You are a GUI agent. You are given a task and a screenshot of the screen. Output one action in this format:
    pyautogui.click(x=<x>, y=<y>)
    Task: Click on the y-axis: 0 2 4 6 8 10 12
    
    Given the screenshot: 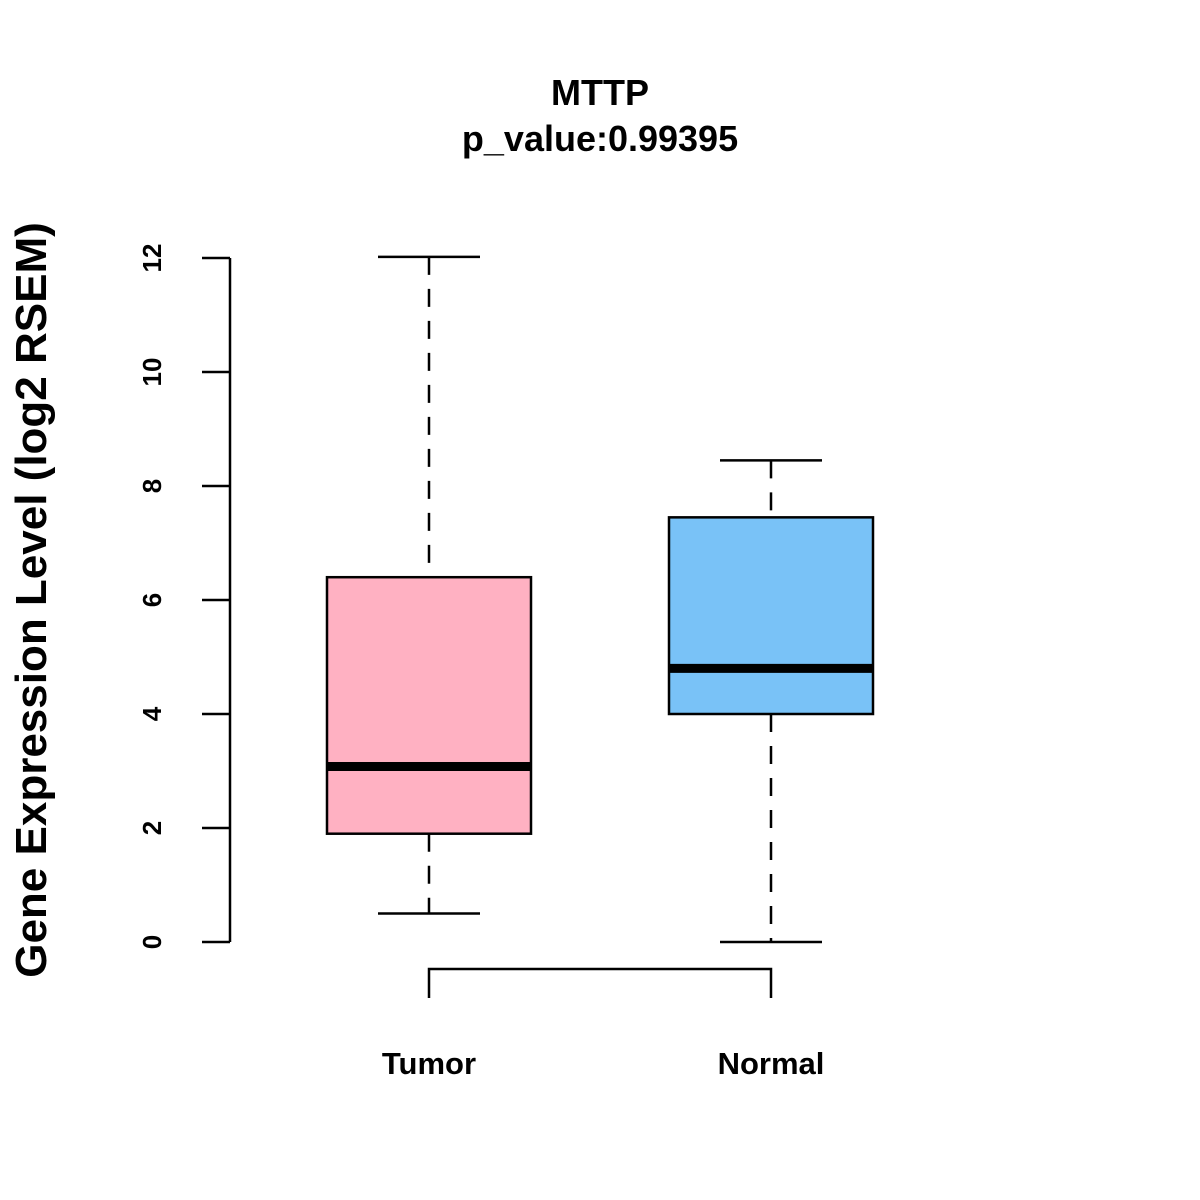 What is the action you would take?
    pyautogui.click(x=184, y=596)
    